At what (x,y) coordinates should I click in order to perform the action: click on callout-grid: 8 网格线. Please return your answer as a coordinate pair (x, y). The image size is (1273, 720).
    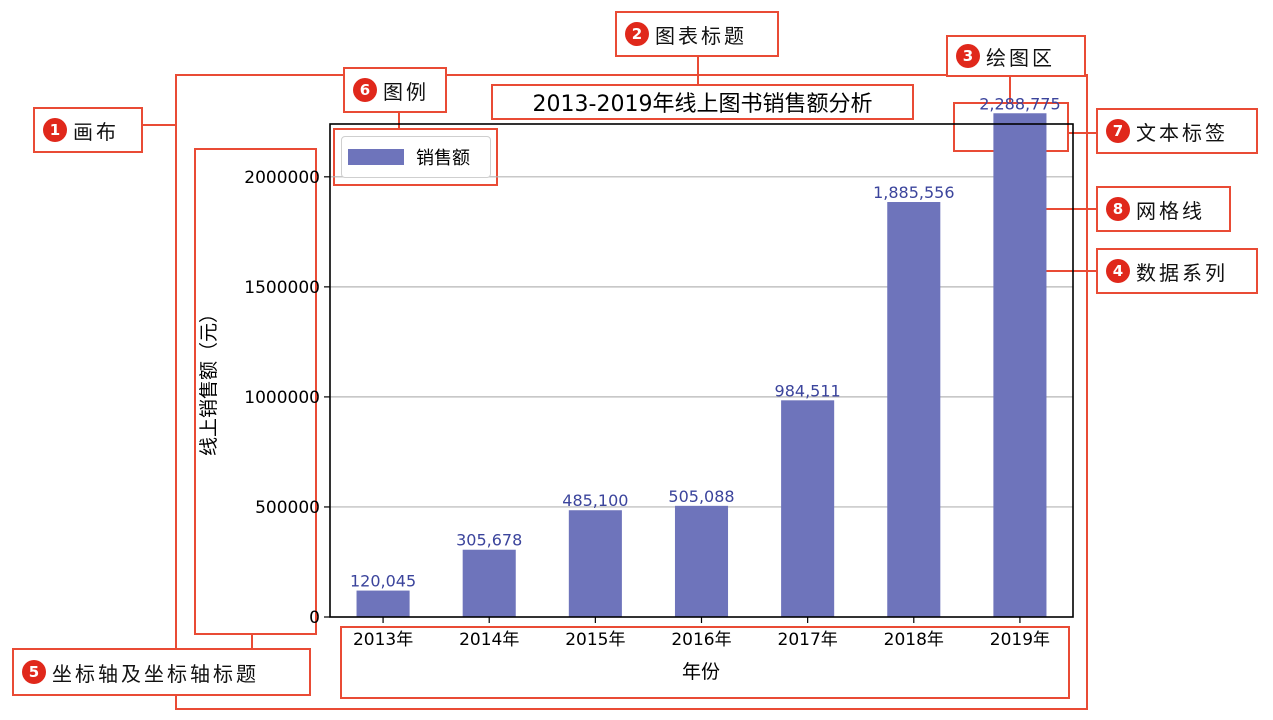
    Looking at the image, I should click on (1163, 209).